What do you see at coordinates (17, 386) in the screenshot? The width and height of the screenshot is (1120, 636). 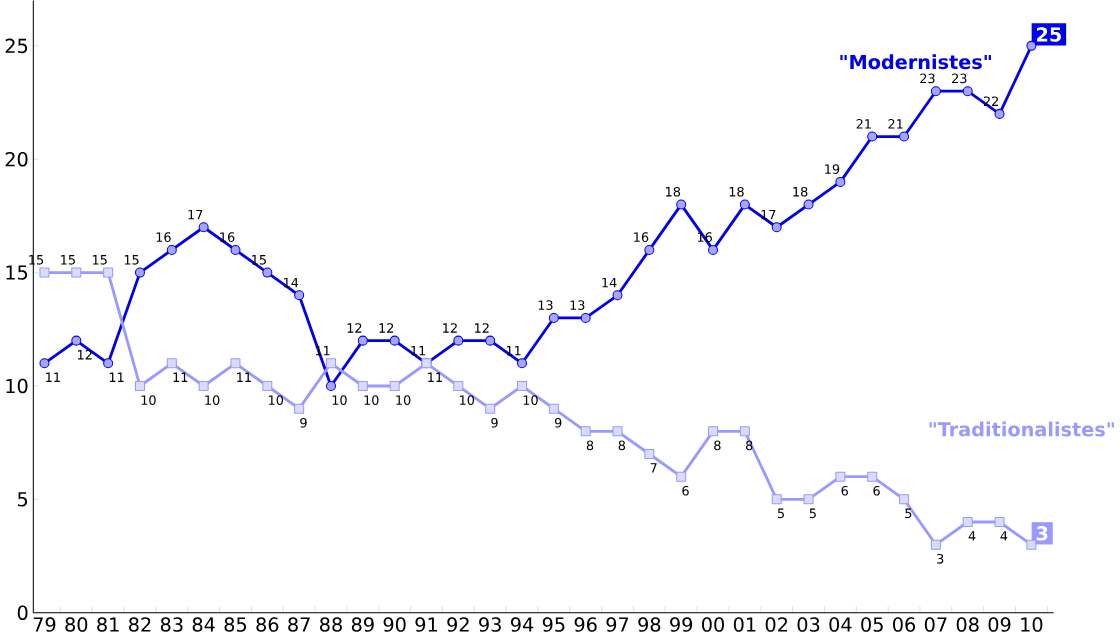 I see `y-tick-label: 10` at bounding box center [17, 386].